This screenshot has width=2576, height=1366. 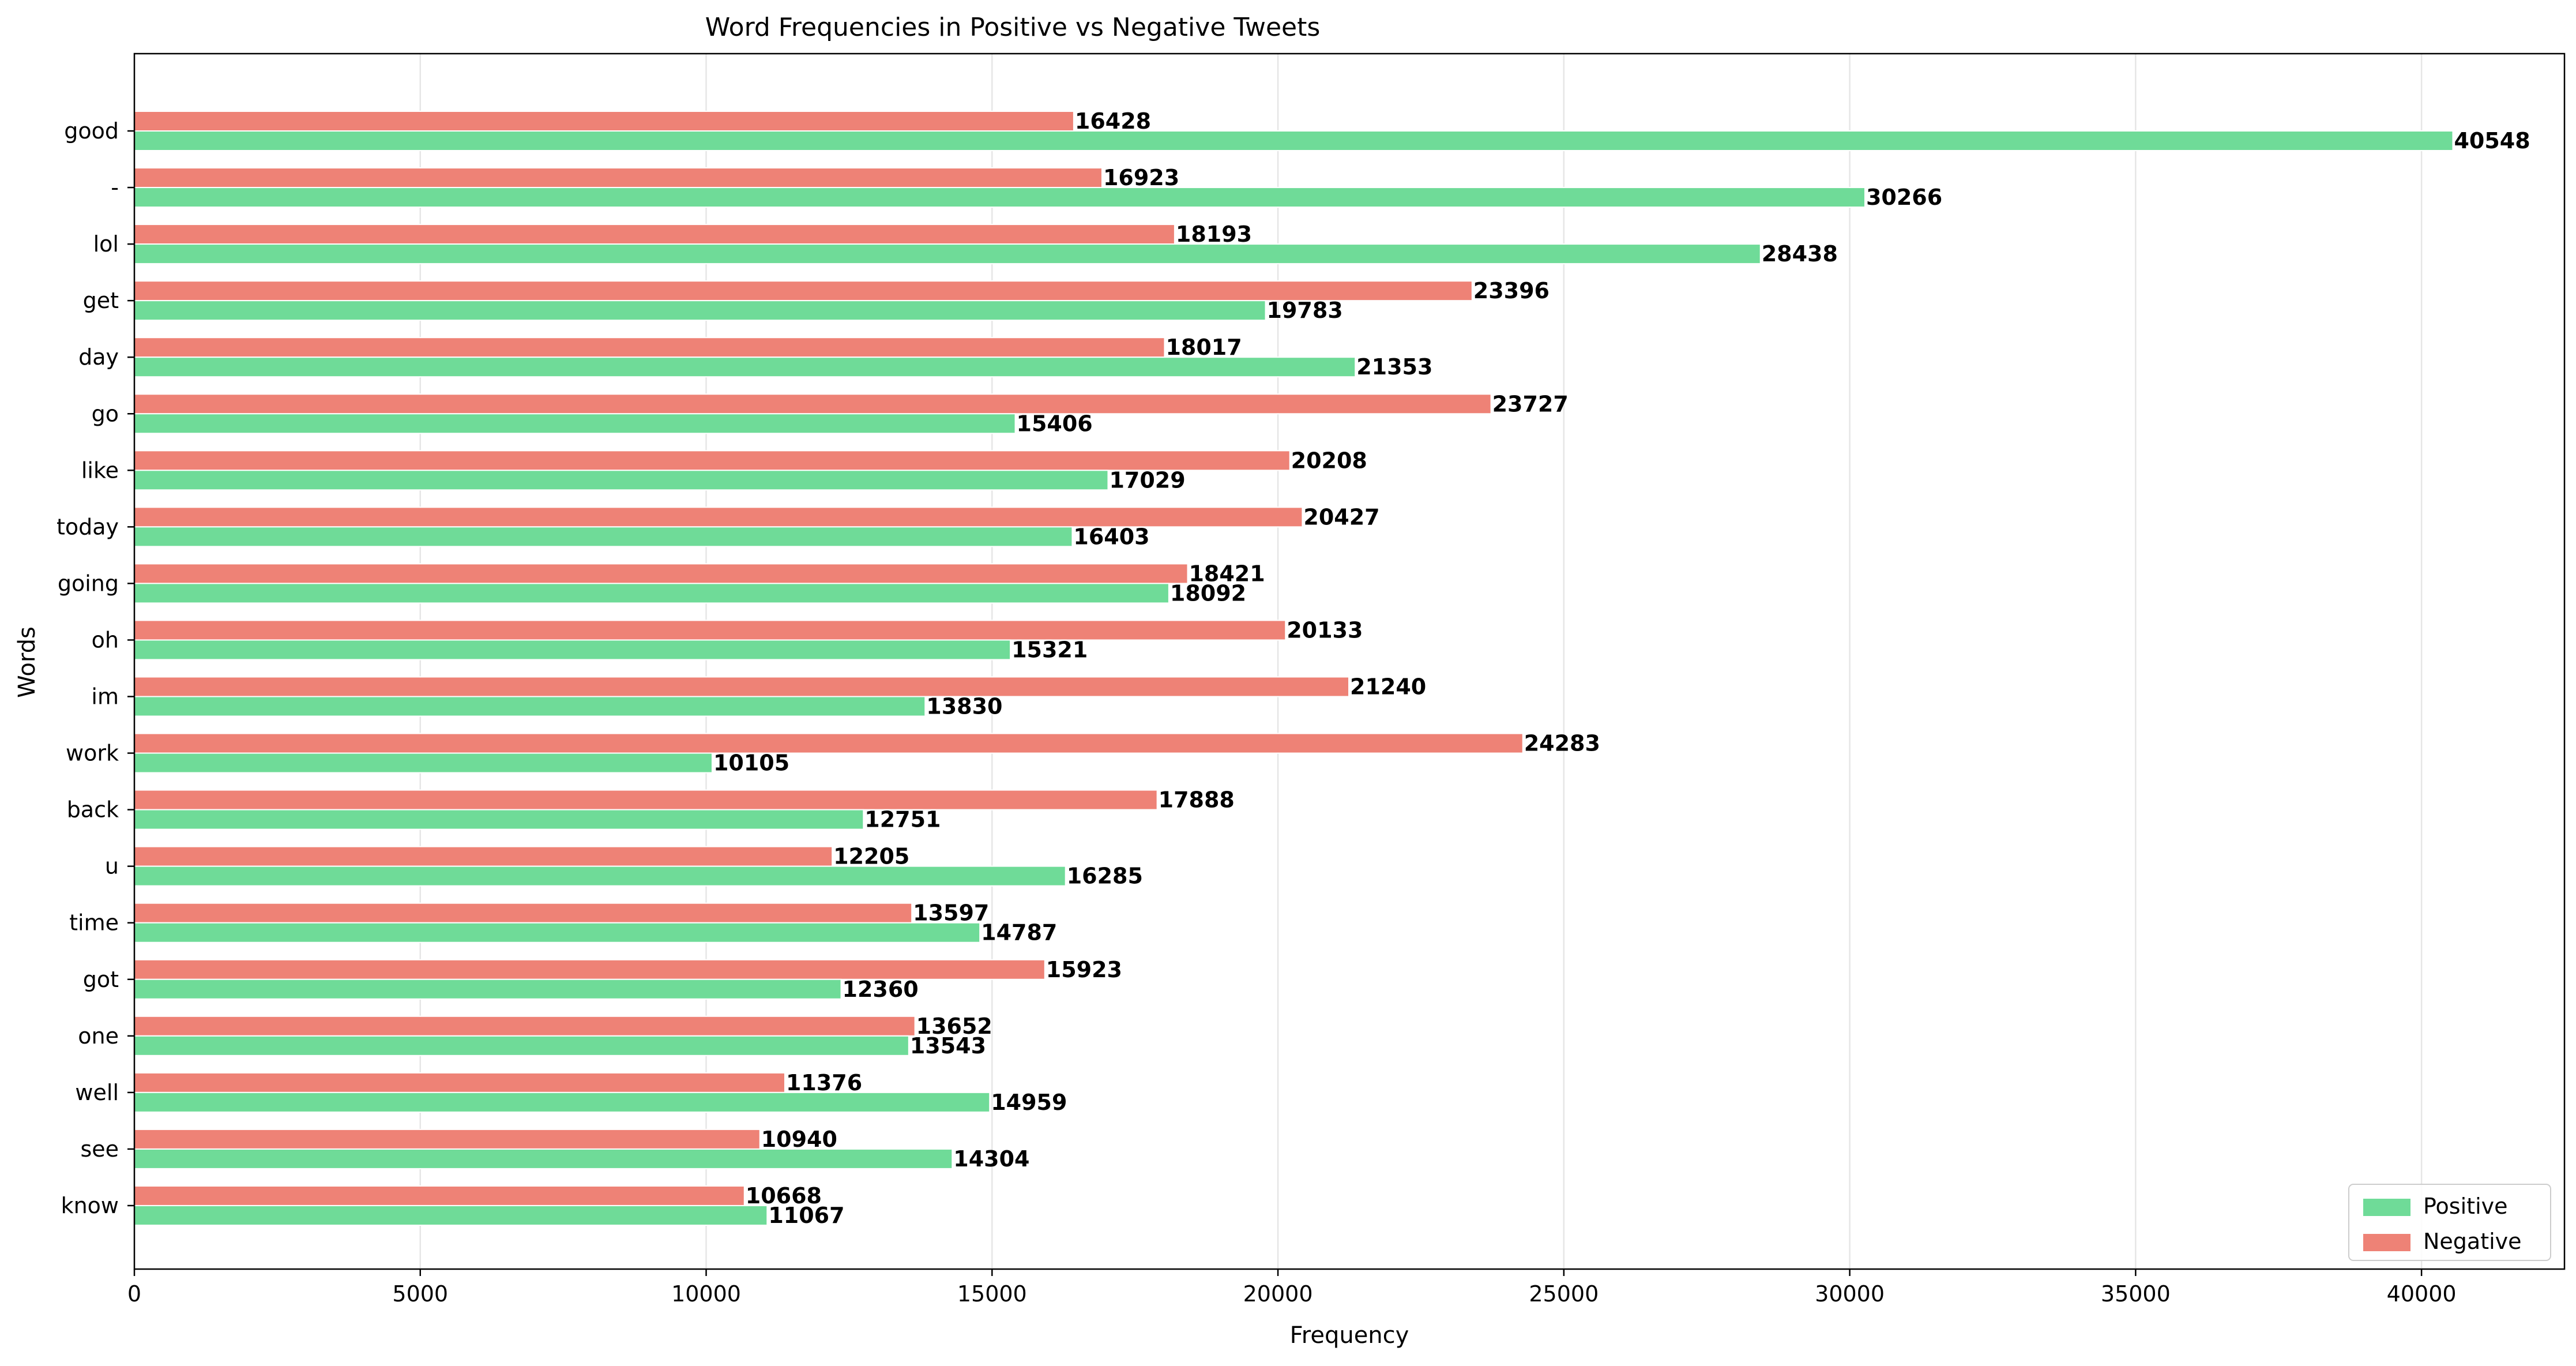 I want to click on x-tick-label: 15000, so click(x=992, y=1294).